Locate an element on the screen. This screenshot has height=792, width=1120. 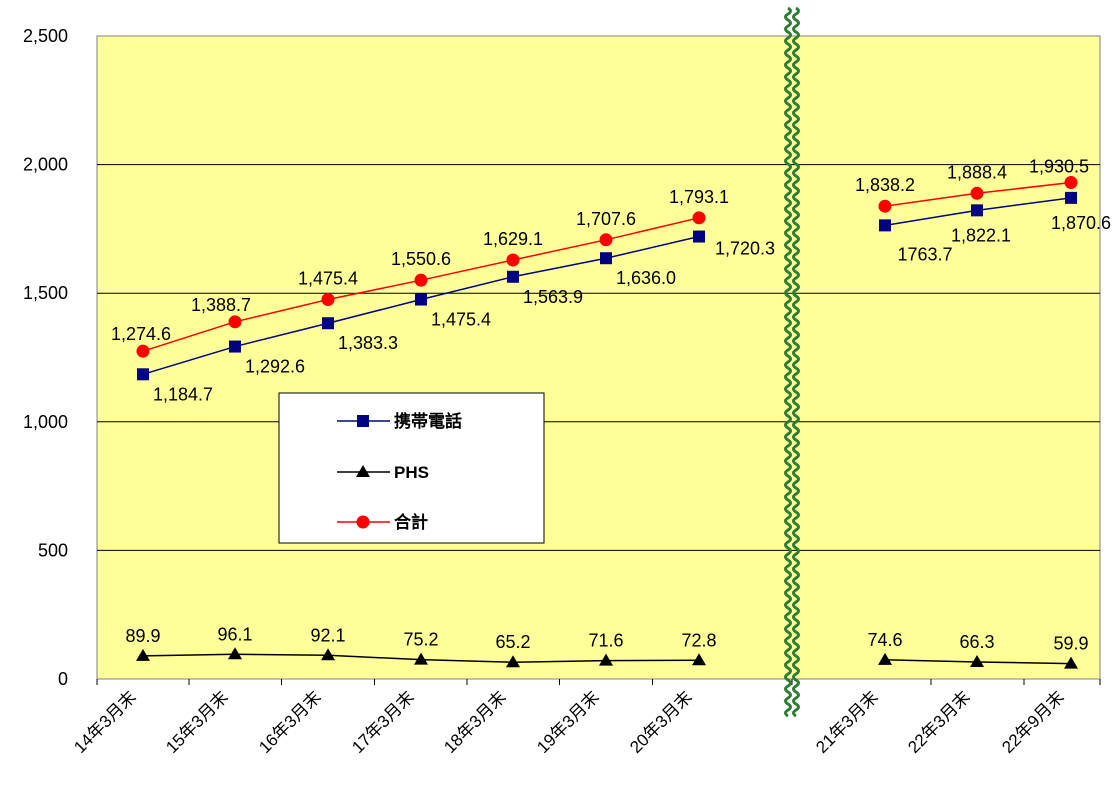
data-label: 96.1 is located at coordinates (234, 634).